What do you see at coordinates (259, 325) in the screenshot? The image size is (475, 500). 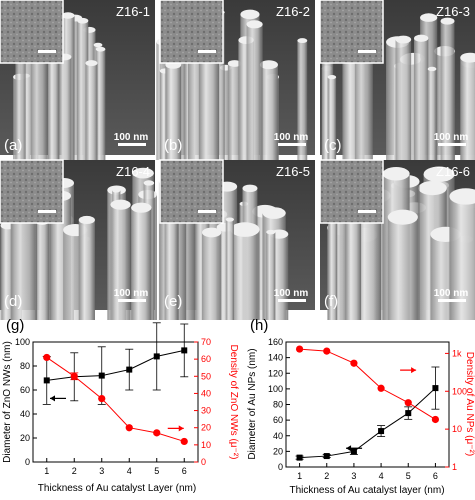 I see `panel-letter-h: (h)` at bounding box center [259, 325].